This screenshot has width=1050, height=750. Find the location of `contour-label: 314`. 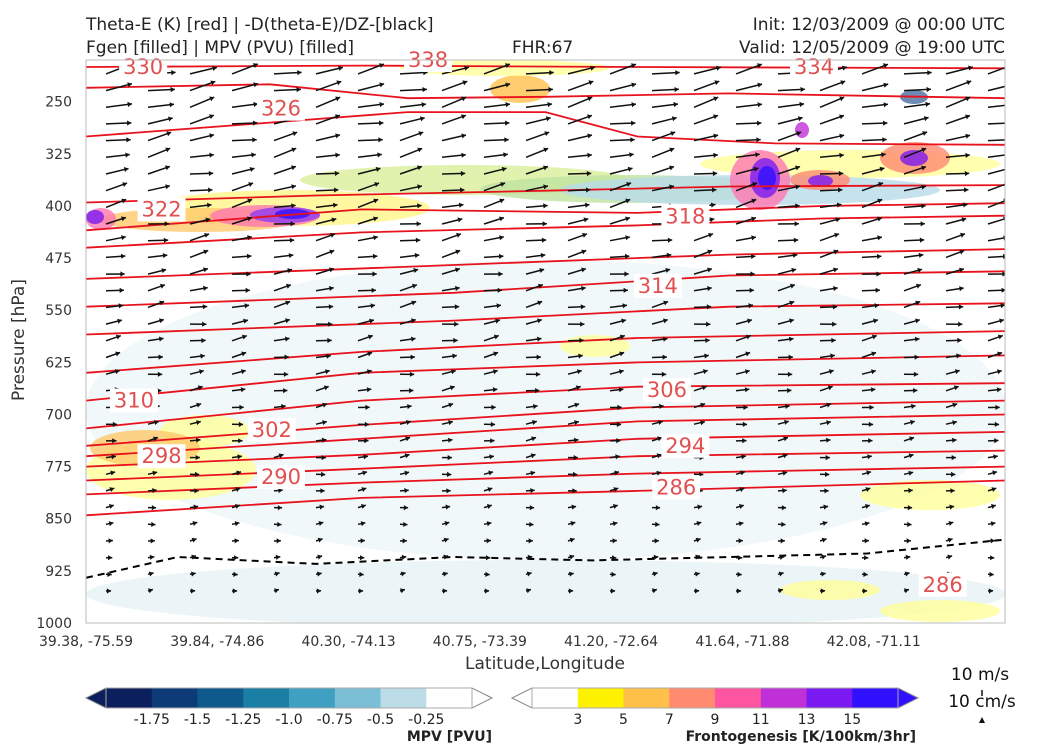

contour-label: 314 is located at coordinates (658, 286).